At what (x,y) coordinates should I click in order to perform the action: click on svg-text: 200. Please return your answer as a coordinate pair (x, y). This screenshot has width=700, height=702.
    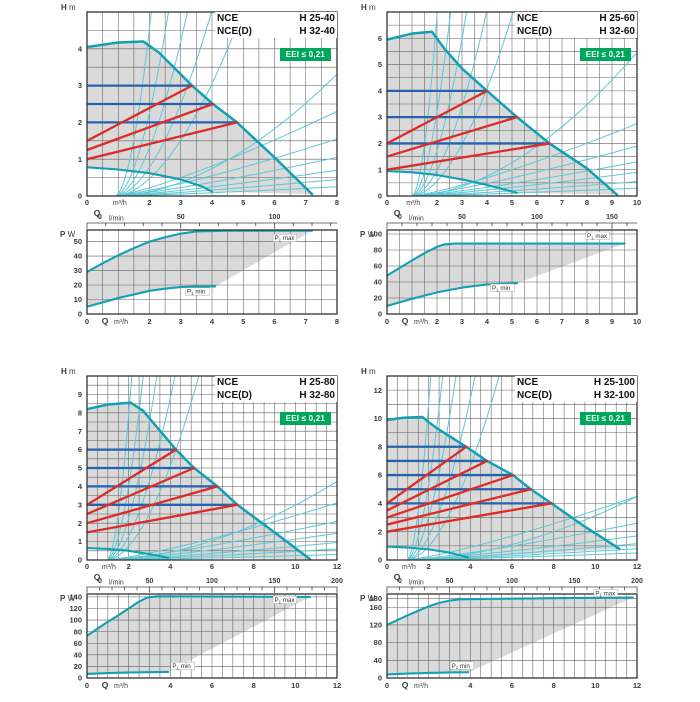
    Looking at the image, I should click on (337, 581).